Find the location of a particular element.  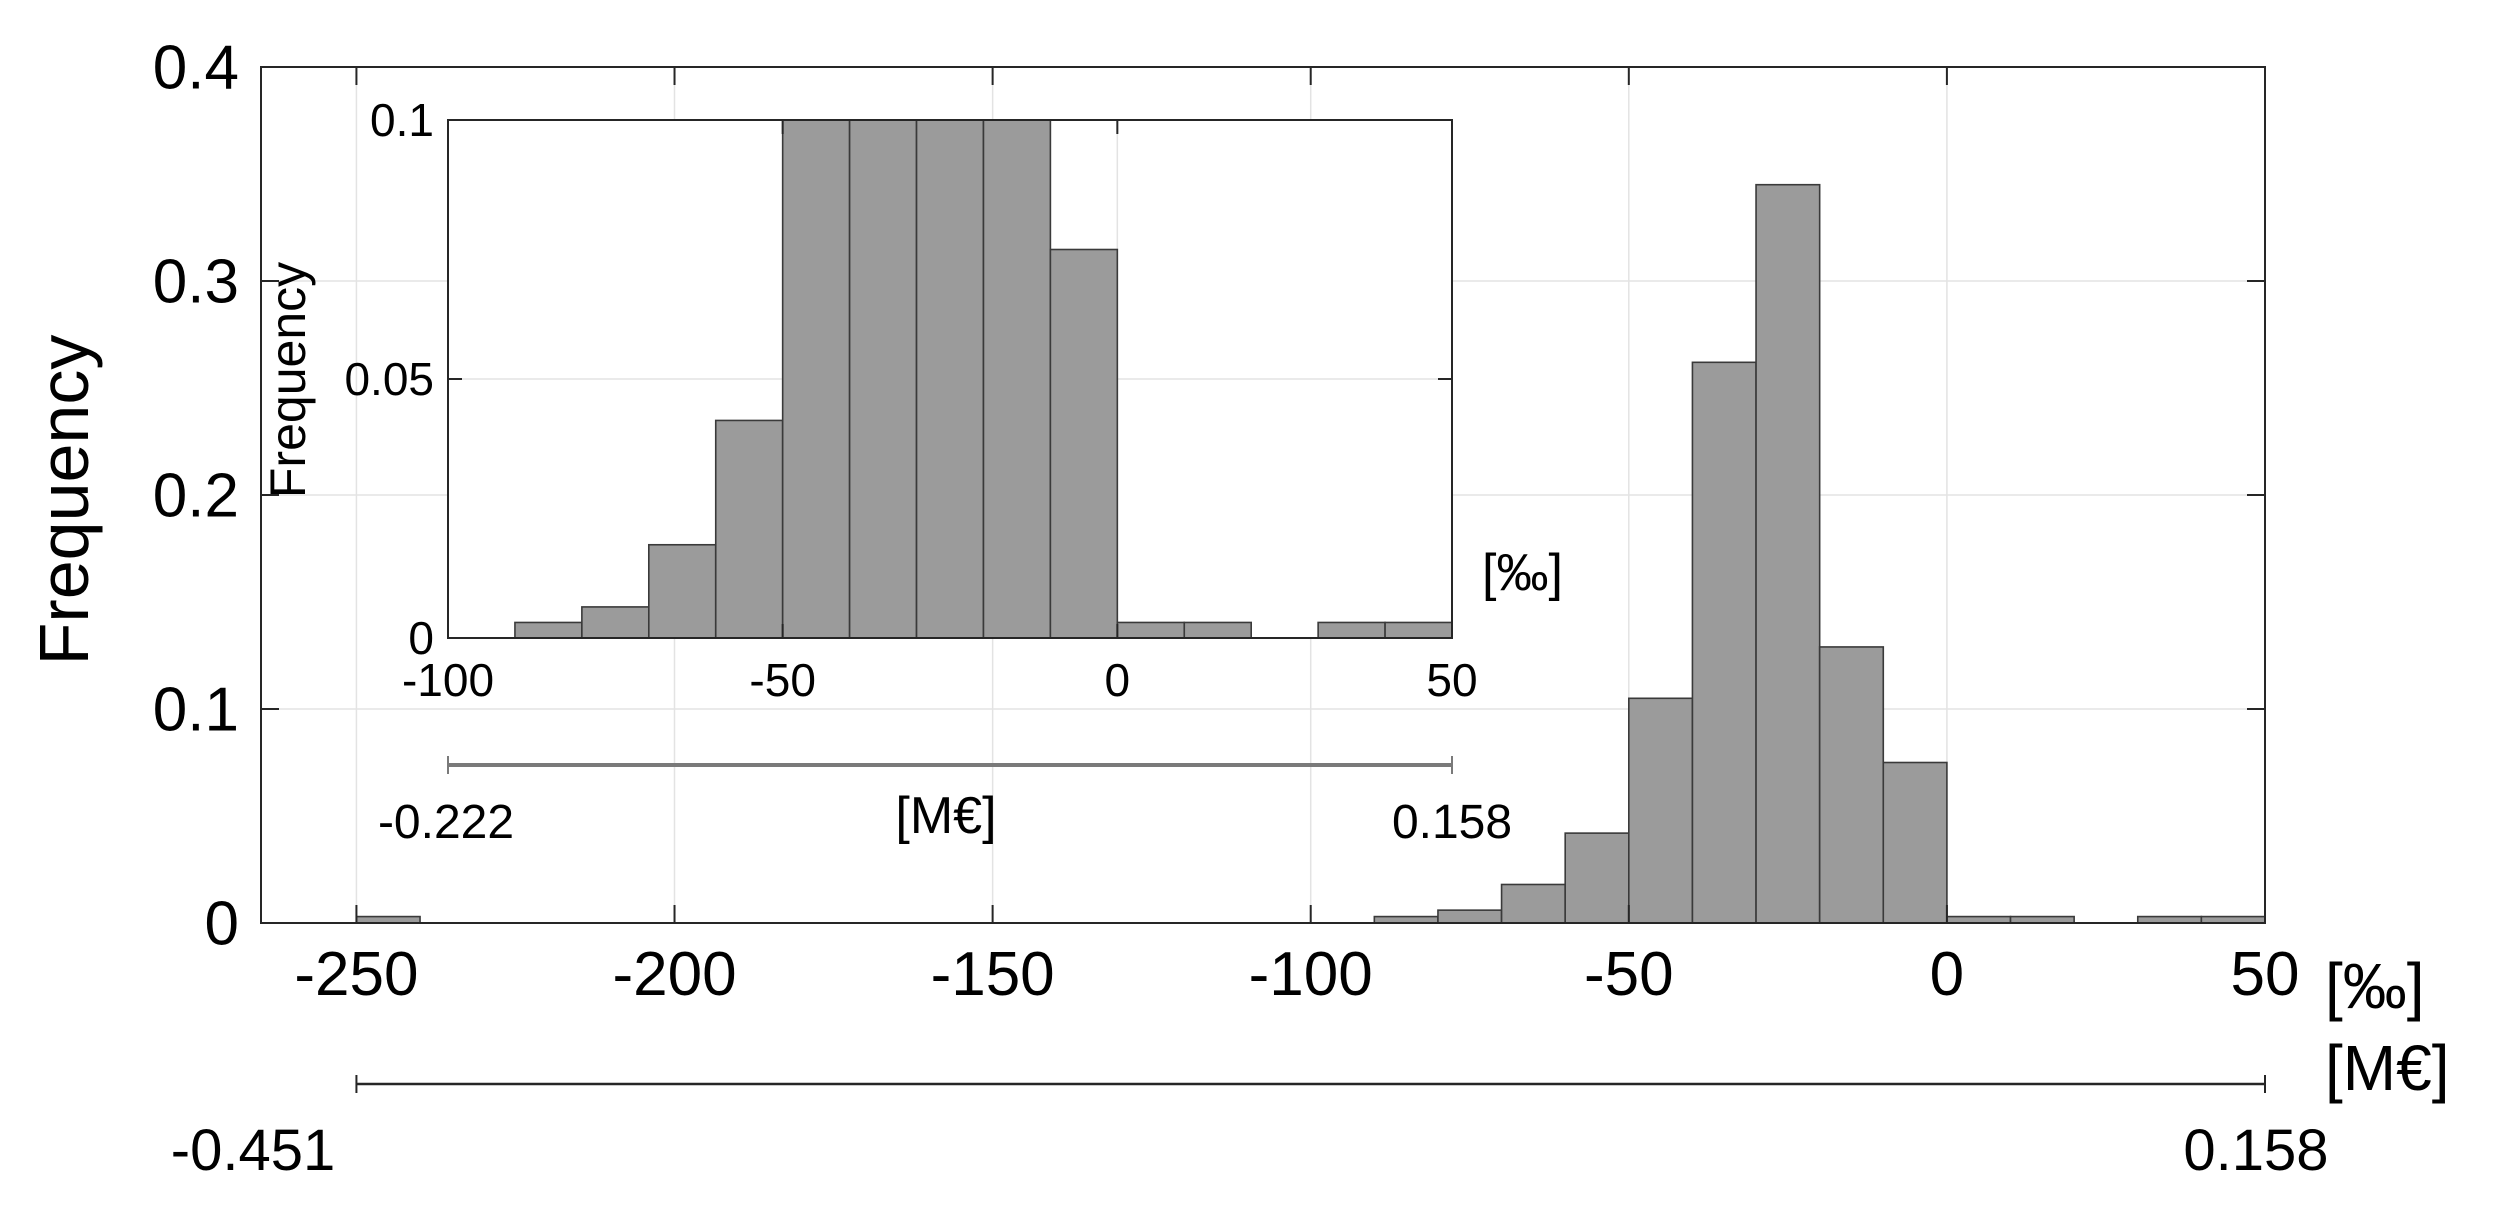

main-money-axis-label: [M€] is located at coordinates (2387, 1068).